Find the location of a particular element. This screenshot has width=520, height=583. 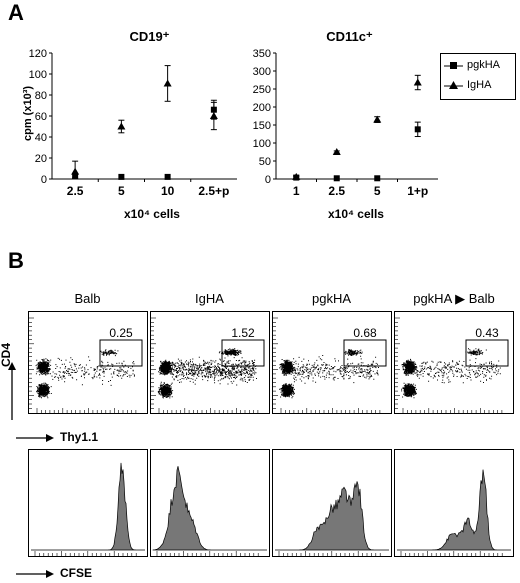

y-tick-label: 350 is located at coordinates (262, 54).